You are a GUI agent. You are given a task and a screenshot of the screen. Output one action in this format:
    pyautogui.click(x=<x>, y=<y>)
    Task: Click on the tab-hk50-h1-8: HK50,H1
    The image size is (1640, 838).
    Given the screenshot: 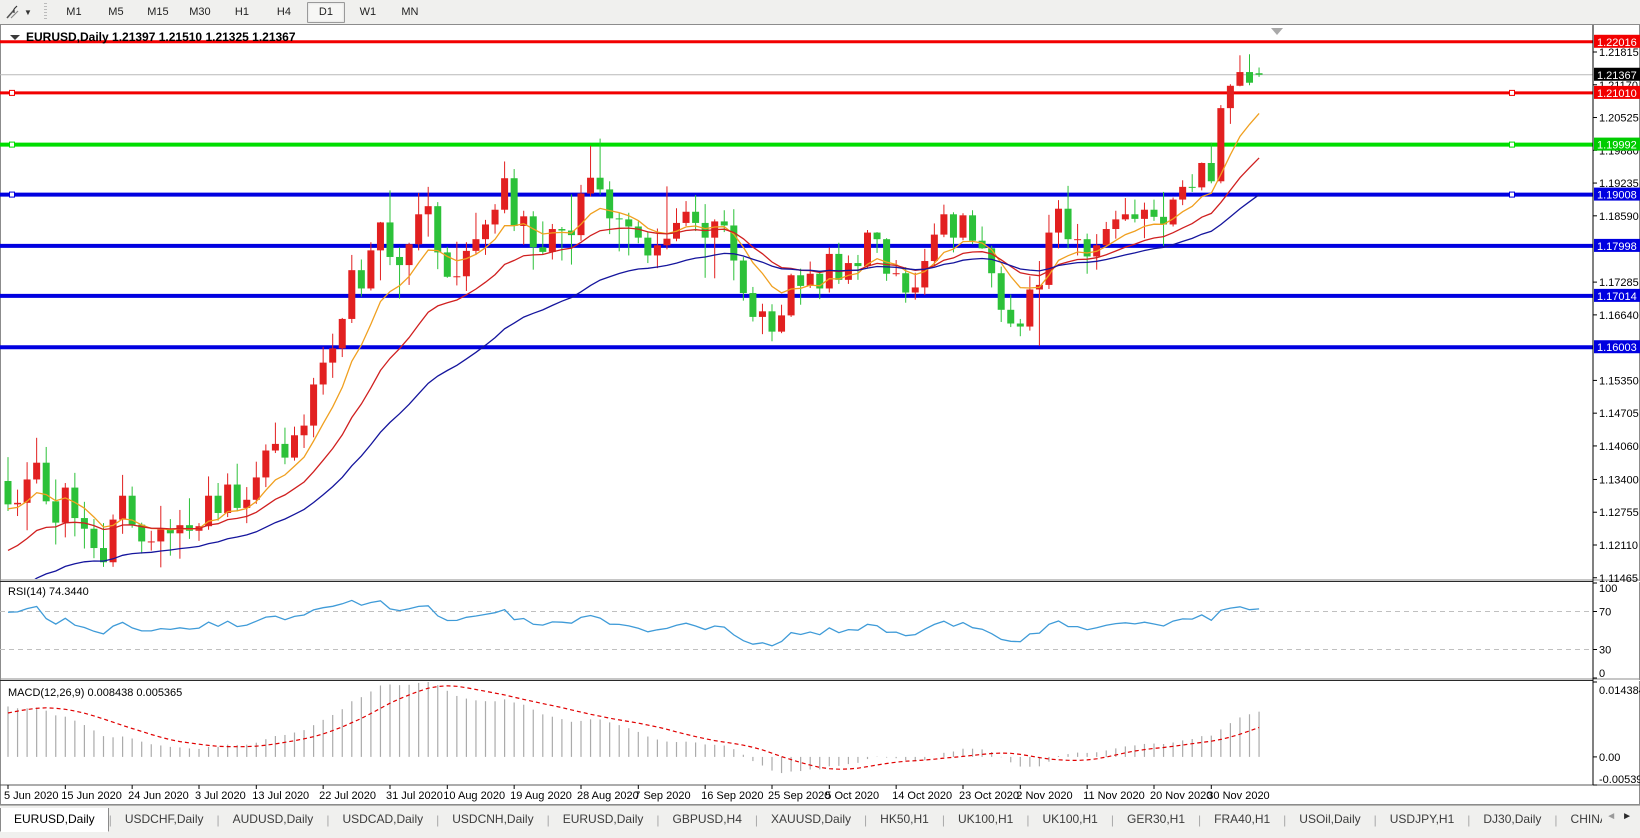 What is the action you would take?
    pyautogui.click(x=904, y=819)
    